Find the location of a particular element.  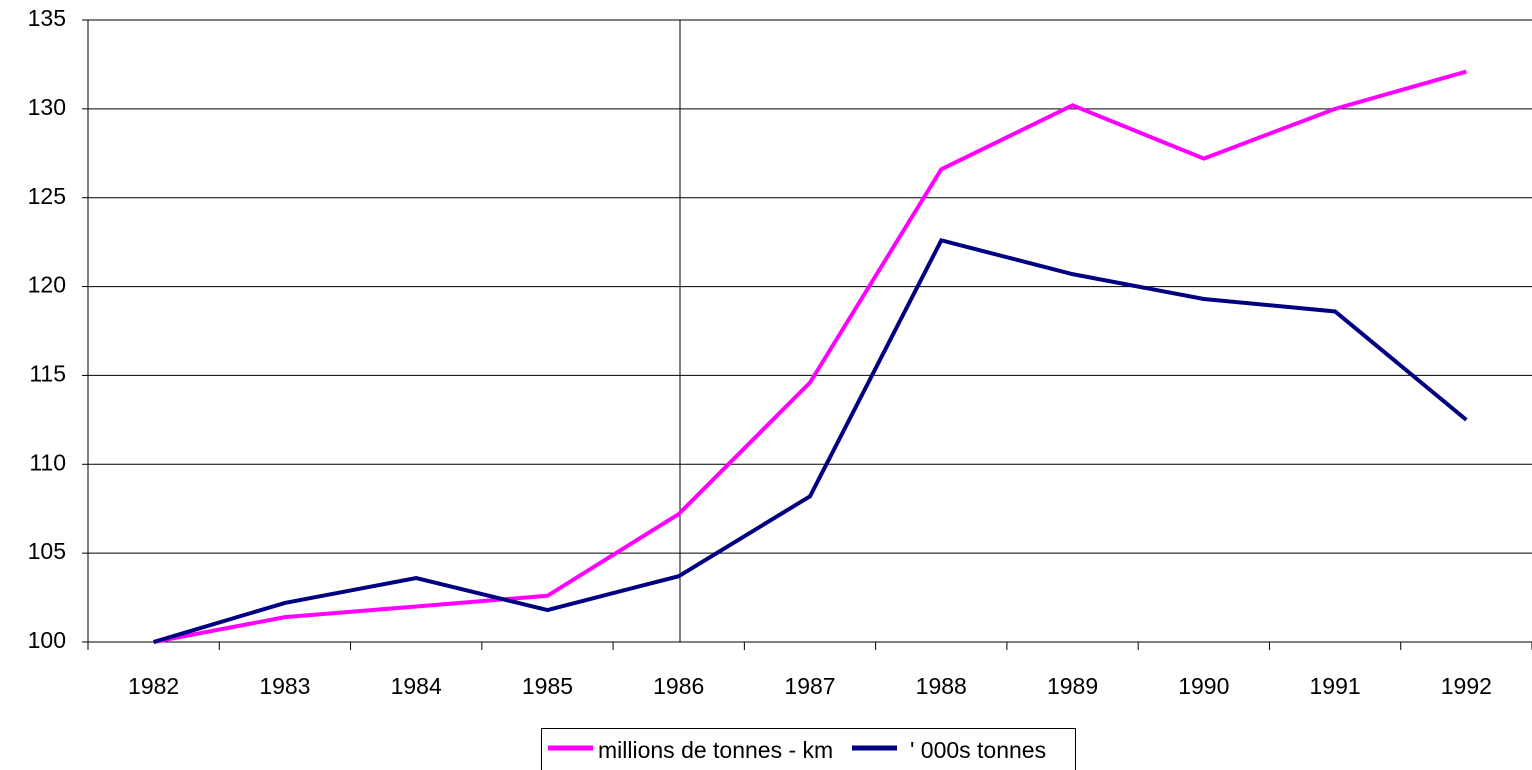

y-tick-label: 135 is located at coordinates (47, 18).